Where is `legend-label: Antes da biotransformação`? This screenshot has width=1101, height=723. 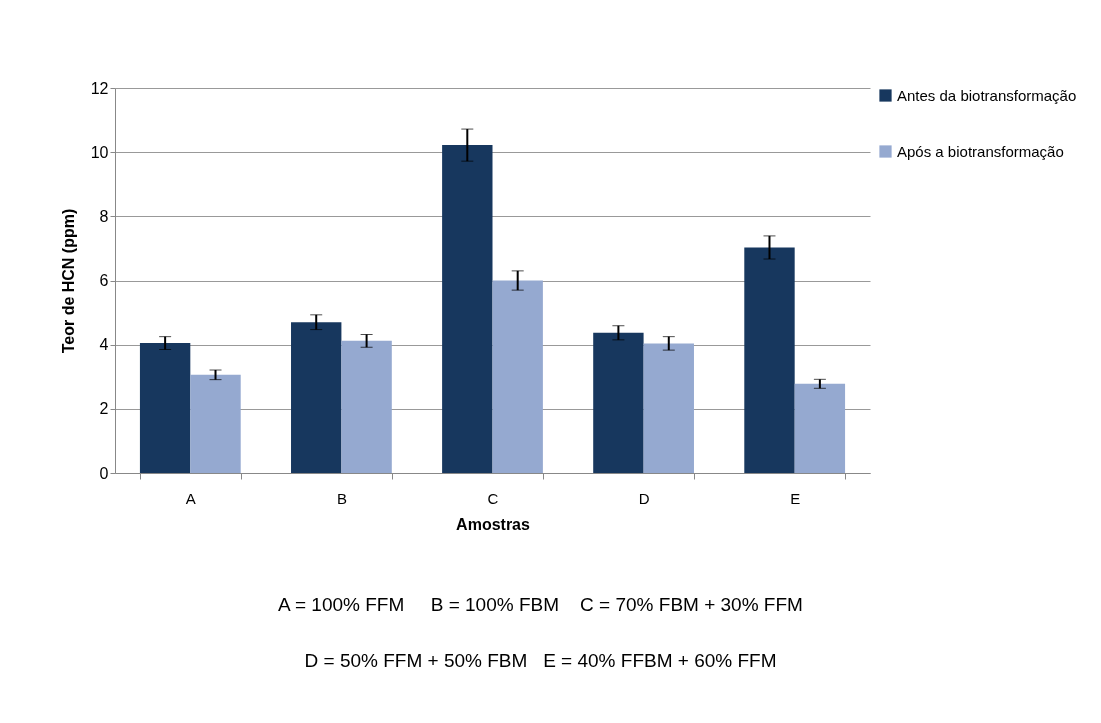 legend-label: Antes da biotransformação is located at coordinates (987, 95).